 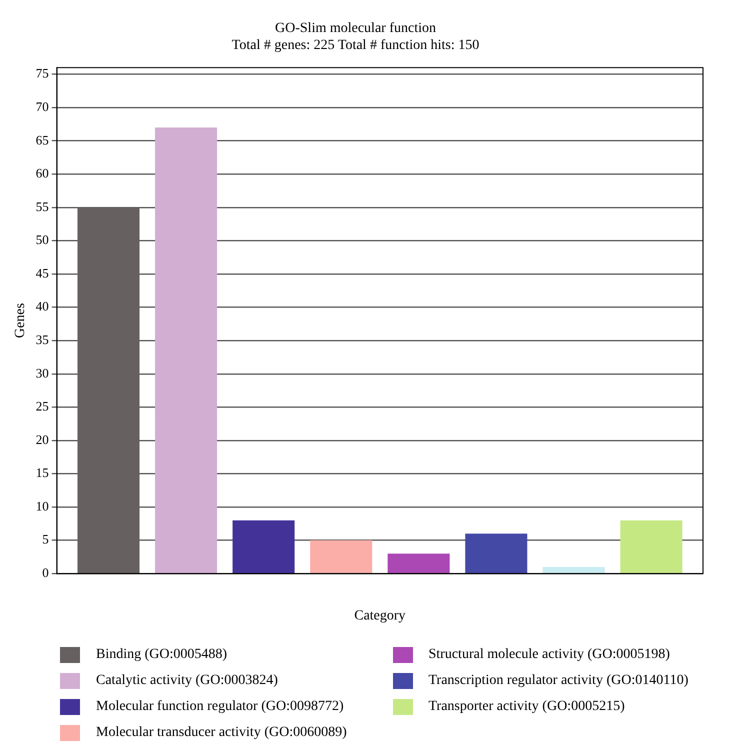 I want to click on y-tick-label: 10, so click(x=42, y=506).